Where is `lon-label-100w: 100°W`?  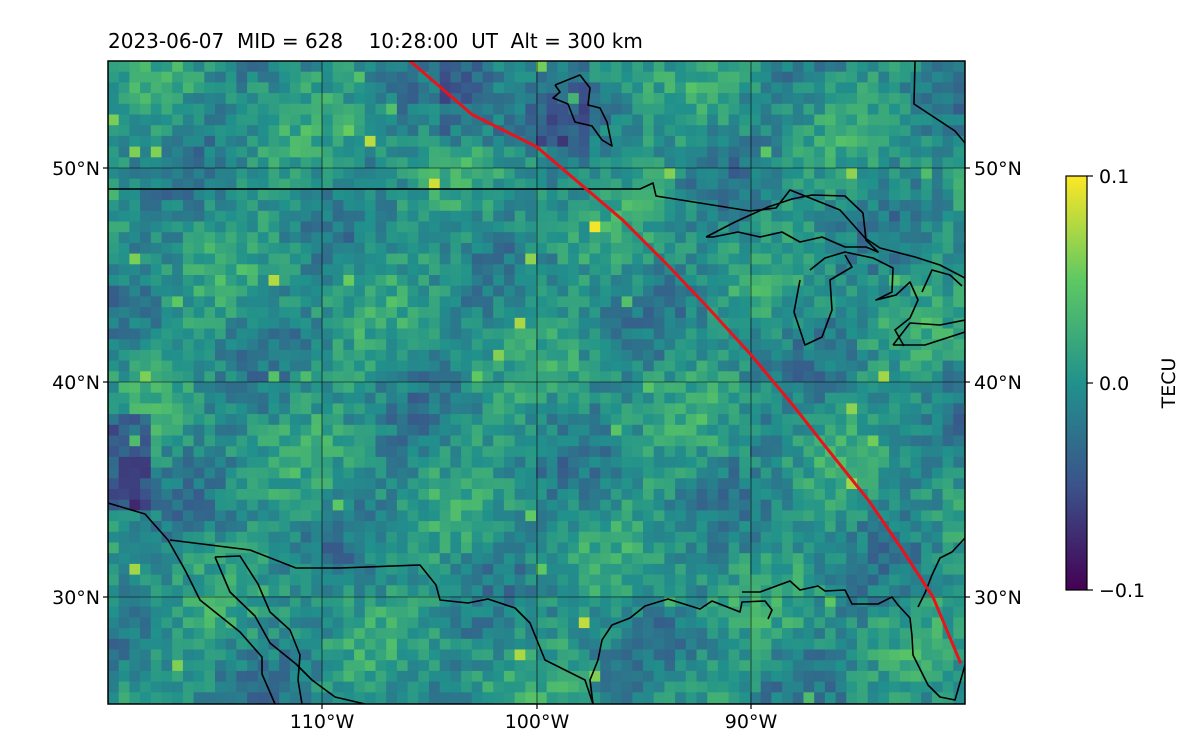
lon-label-100w: 100°W is located at coordinates (537, 722).